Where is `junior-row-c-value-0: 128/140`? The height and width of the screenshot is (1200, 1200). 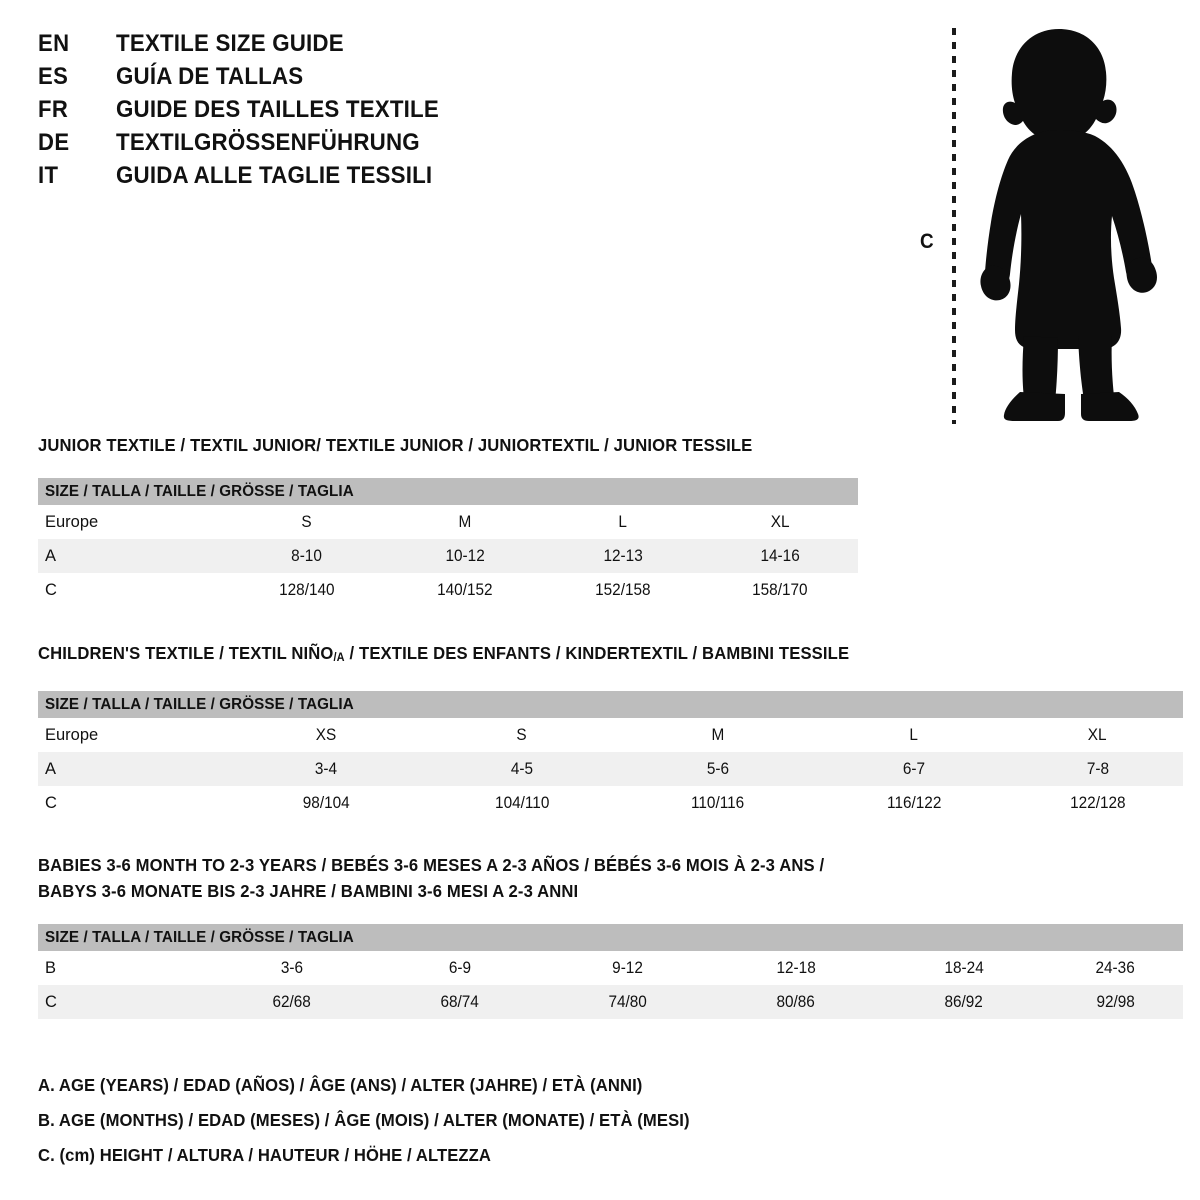 junior-row-c-value-0: 128/140 is located at coordinates (307, 589).